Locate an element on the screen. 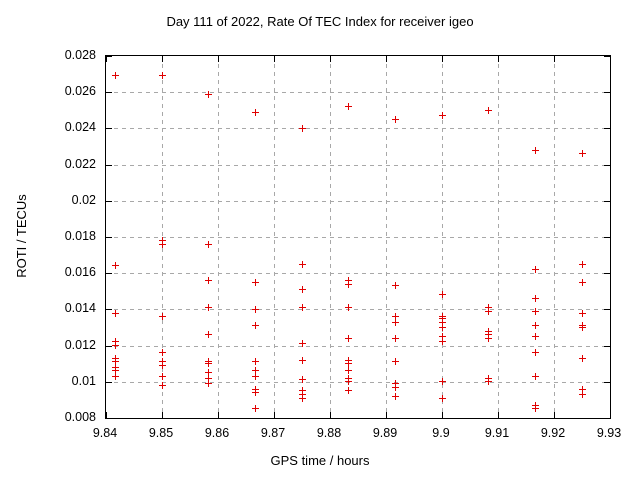  x-tick-label: 9.9 is located at coordinates (441, 433).